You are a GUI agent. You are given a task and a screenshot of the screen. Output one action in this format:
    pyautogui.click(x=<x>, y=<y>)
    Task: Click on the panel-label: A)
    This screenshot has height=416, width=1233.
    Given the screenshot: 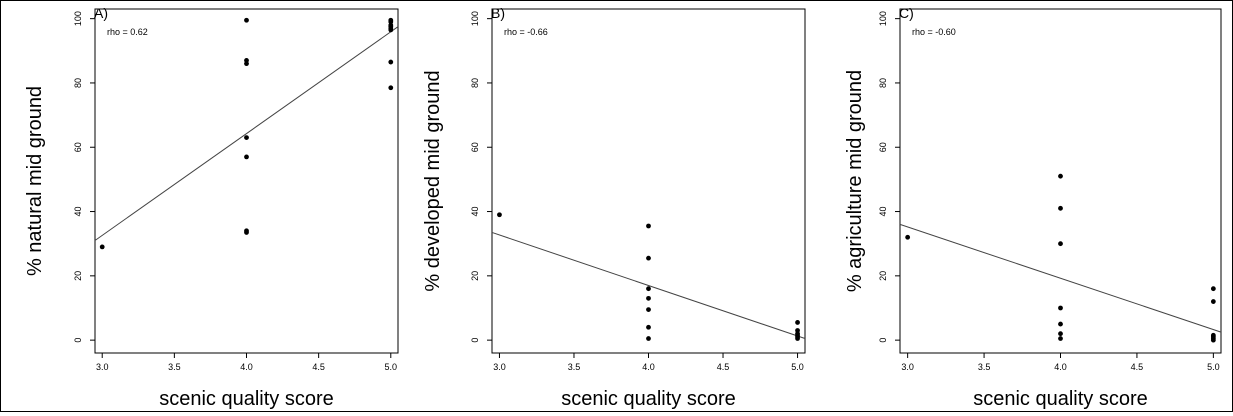 What is the action you would take?
    pyautogui.click(x=101, y=13)
    